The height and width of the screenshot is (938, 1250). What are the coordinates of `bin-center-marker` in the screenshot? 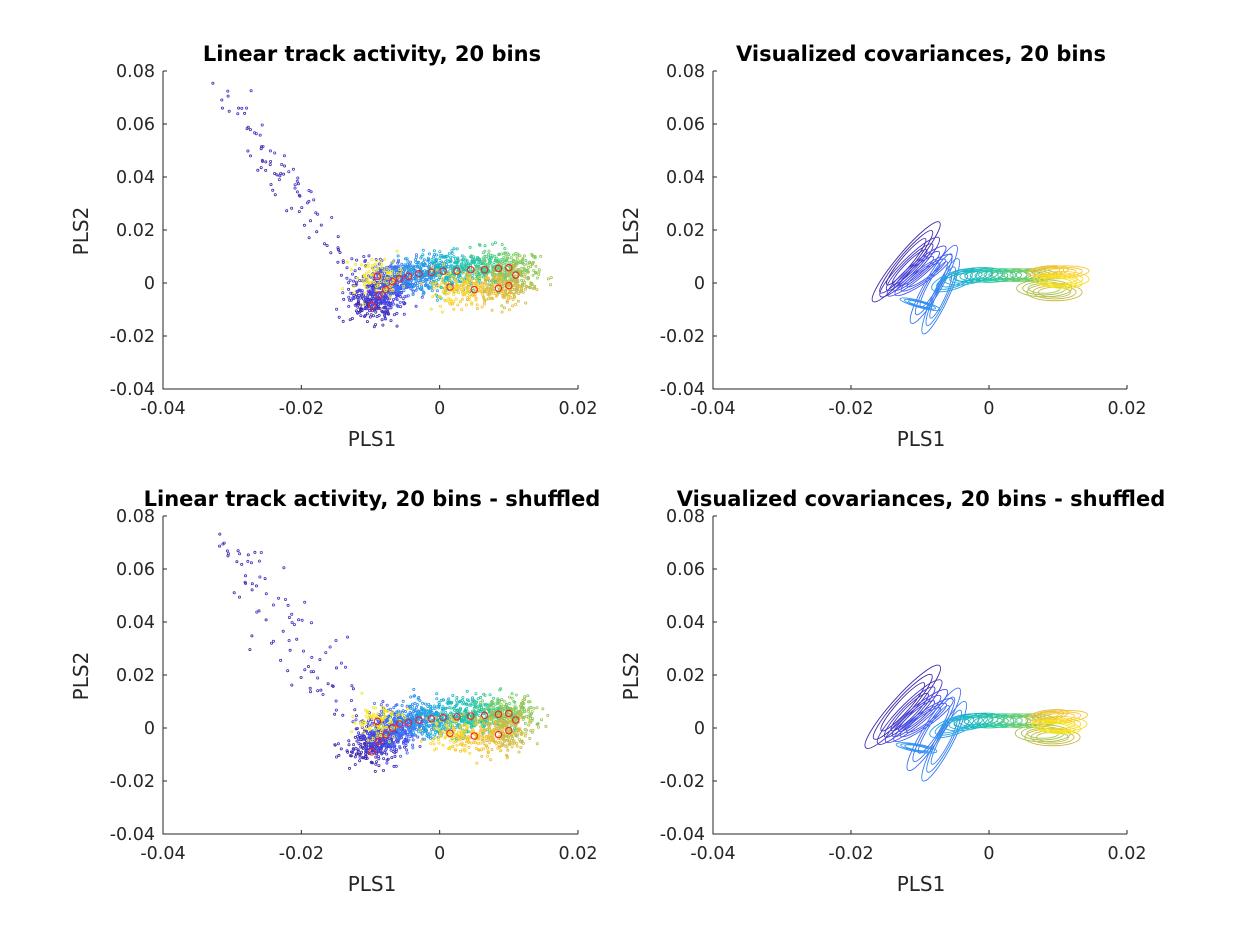 It's located at (509, 713).